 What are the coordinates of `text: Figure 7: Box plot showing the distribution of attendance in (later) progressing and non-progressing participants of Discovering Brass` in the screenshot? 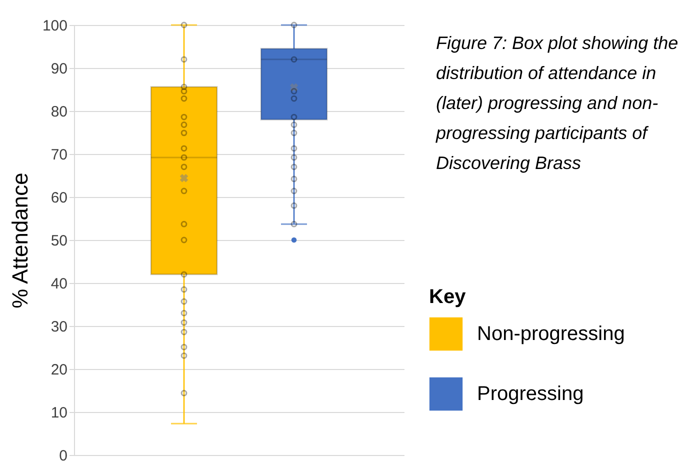 It's located at (558, 103).